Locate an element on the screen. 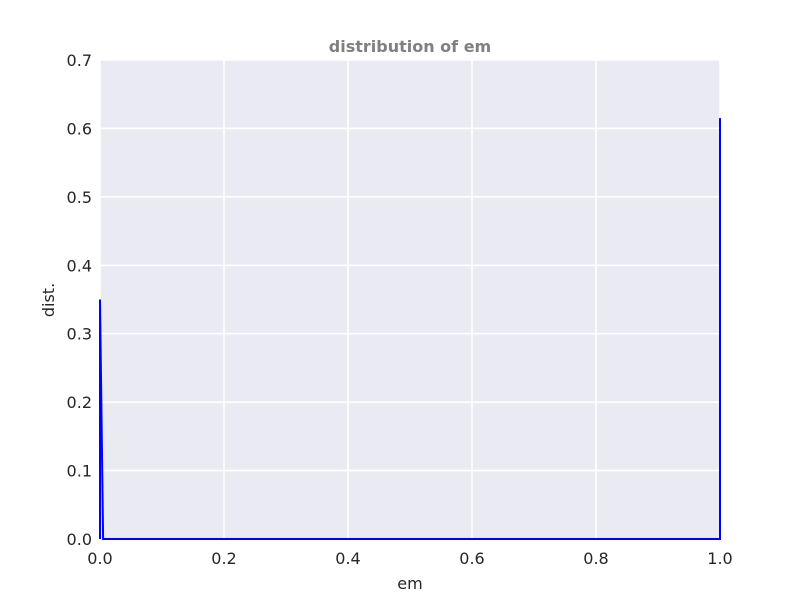 Image resolution: width=800 pixels, height=600 pixels. y-axis-label: dist. is located at coordinates (48, 300).